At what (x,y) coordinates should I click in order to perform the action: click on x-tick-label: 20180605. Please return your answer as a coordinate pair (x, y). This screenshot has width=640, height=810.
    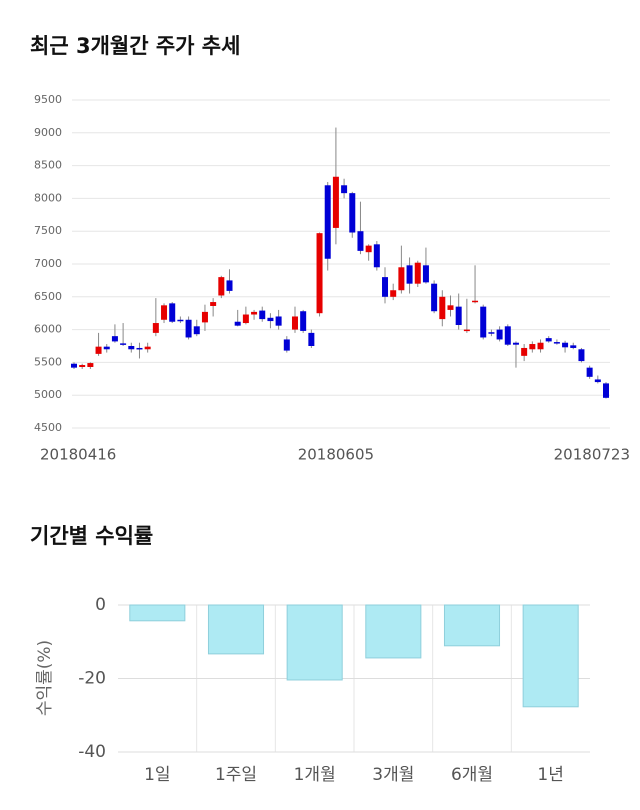
    Looking at the image, I should click on (336, 455).